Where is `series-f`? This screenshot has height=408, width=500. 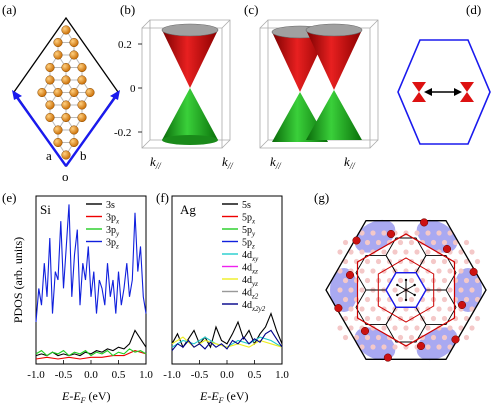 series-f is located at coordinates (227, 331).